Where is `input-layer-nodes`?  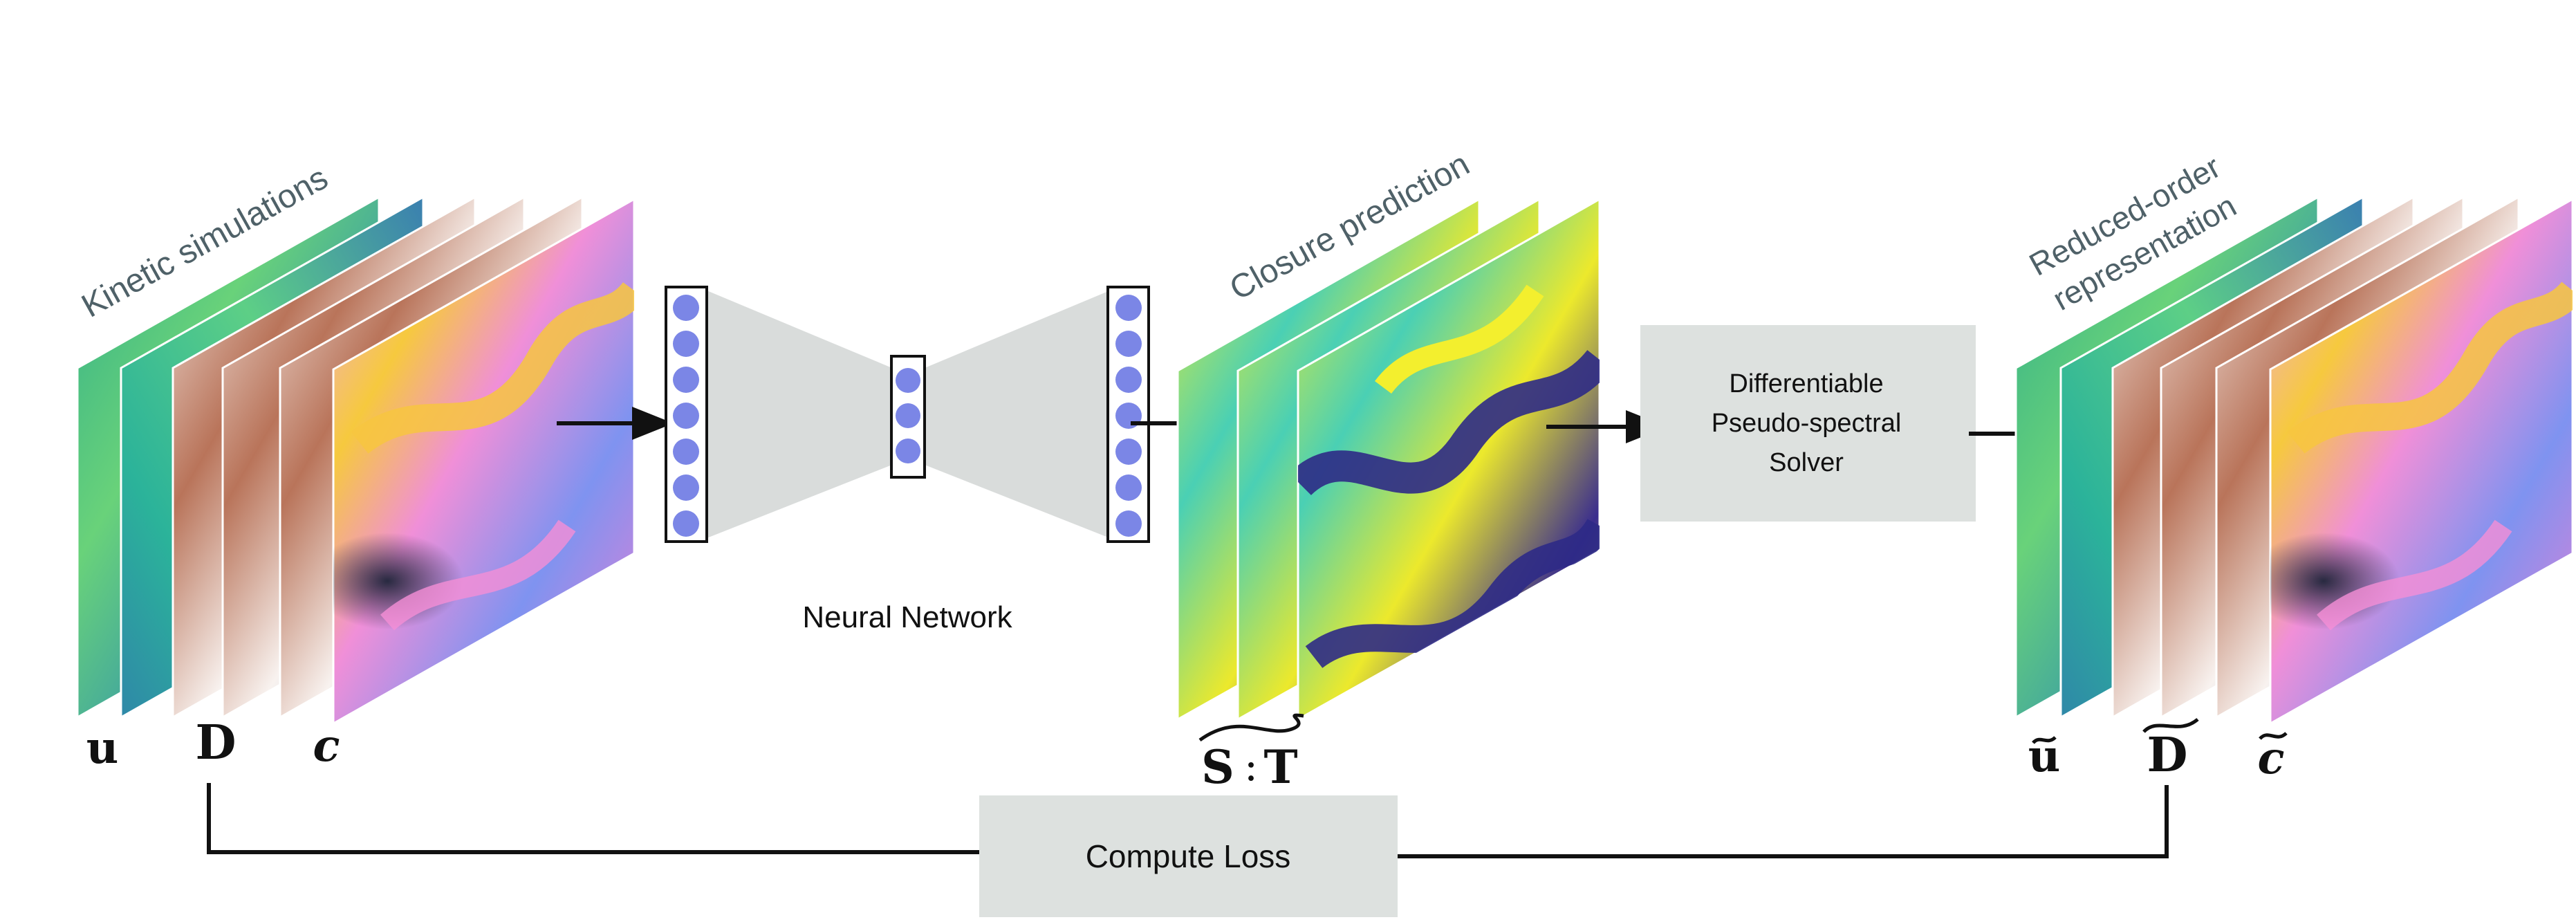 input-layer-nodes is located at coordinates (686, 416).